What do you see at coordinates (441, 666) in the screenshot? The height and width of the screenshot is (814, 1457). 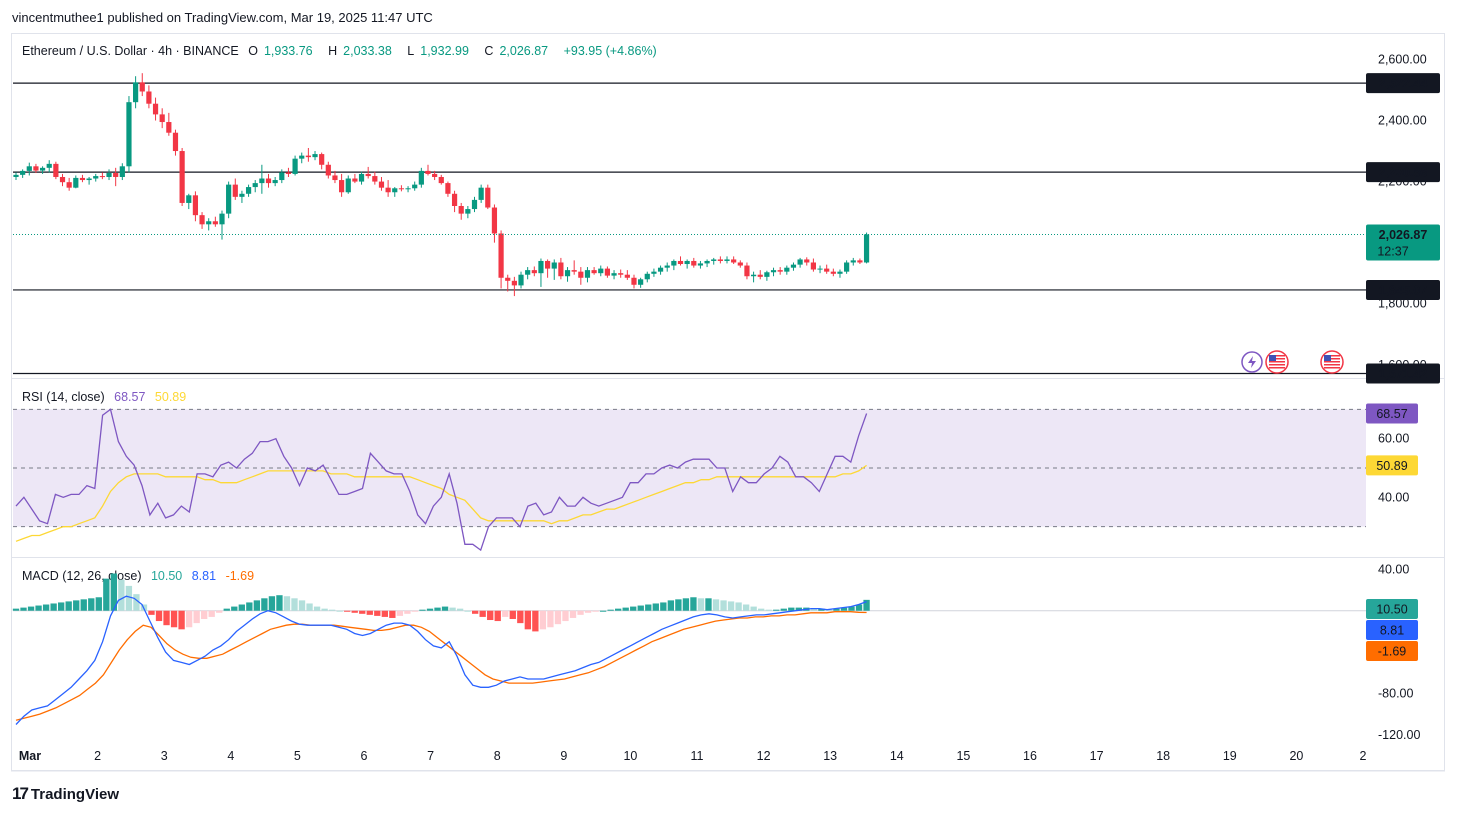 I see `macd-signal-line` at bounding box center [441, 666].